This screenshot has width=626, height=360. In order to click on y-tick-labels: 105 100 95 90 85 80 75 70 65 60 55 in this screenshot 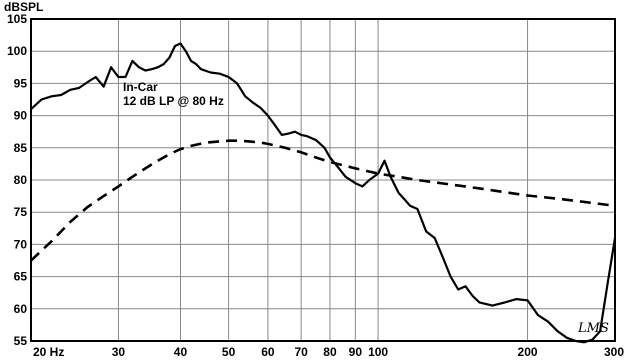, I will do `click(17, 180)`.